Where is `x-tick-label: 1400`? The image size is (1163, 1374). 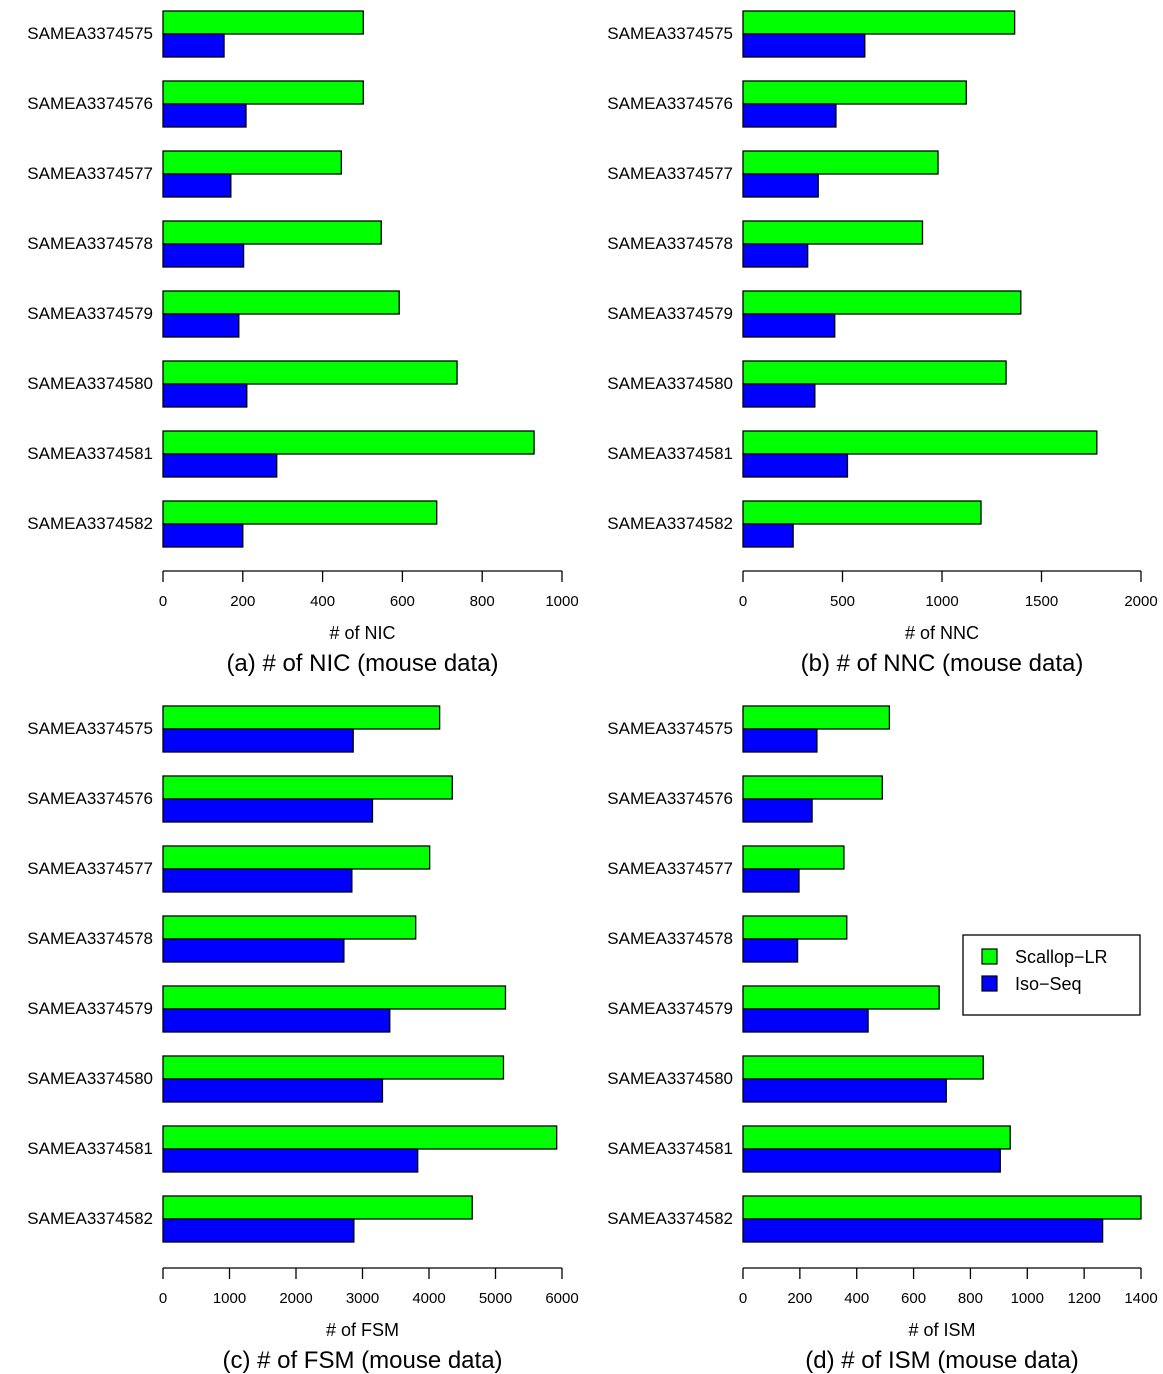
x-tick-label: 1400 is located at coordinates (1140, 1298).